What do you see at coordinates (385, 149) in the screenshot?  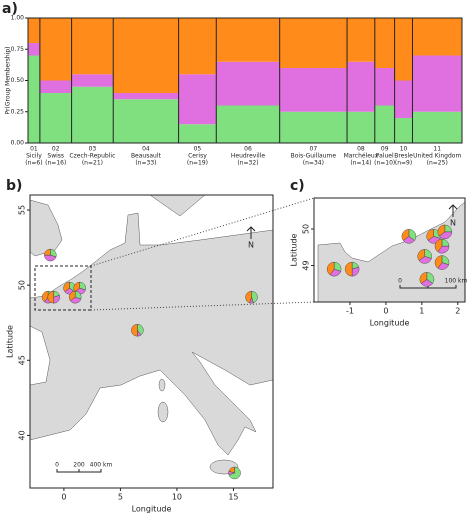 I see `population-id: 09` at bounding box center [385, 149].